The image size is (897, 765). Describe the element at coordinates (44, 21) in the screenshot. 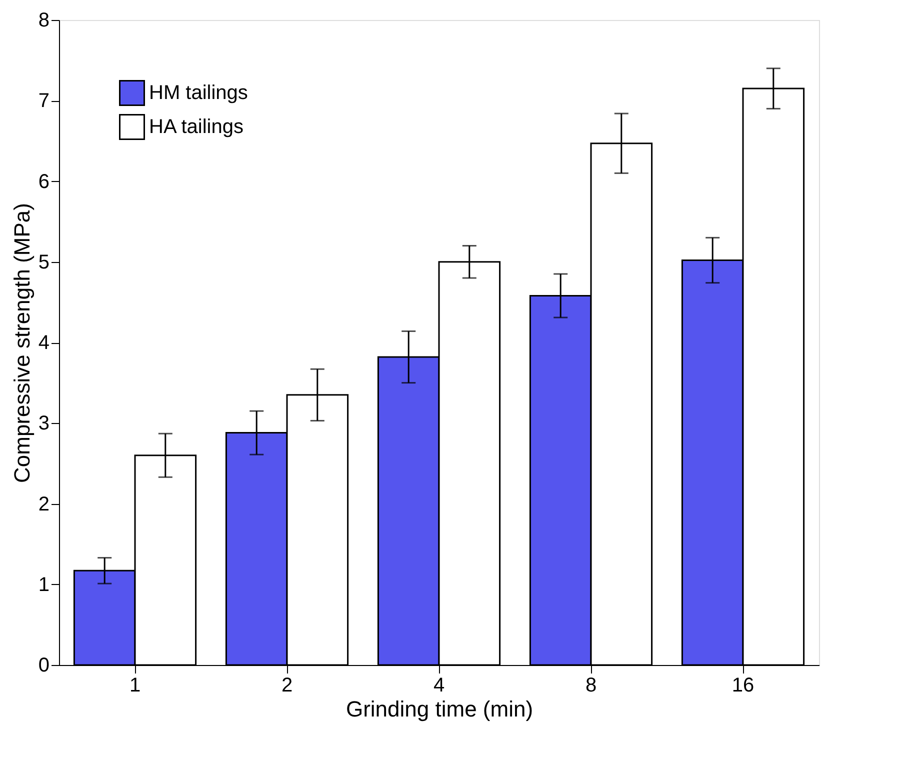

I see `y-tick-label: 8` at that location.